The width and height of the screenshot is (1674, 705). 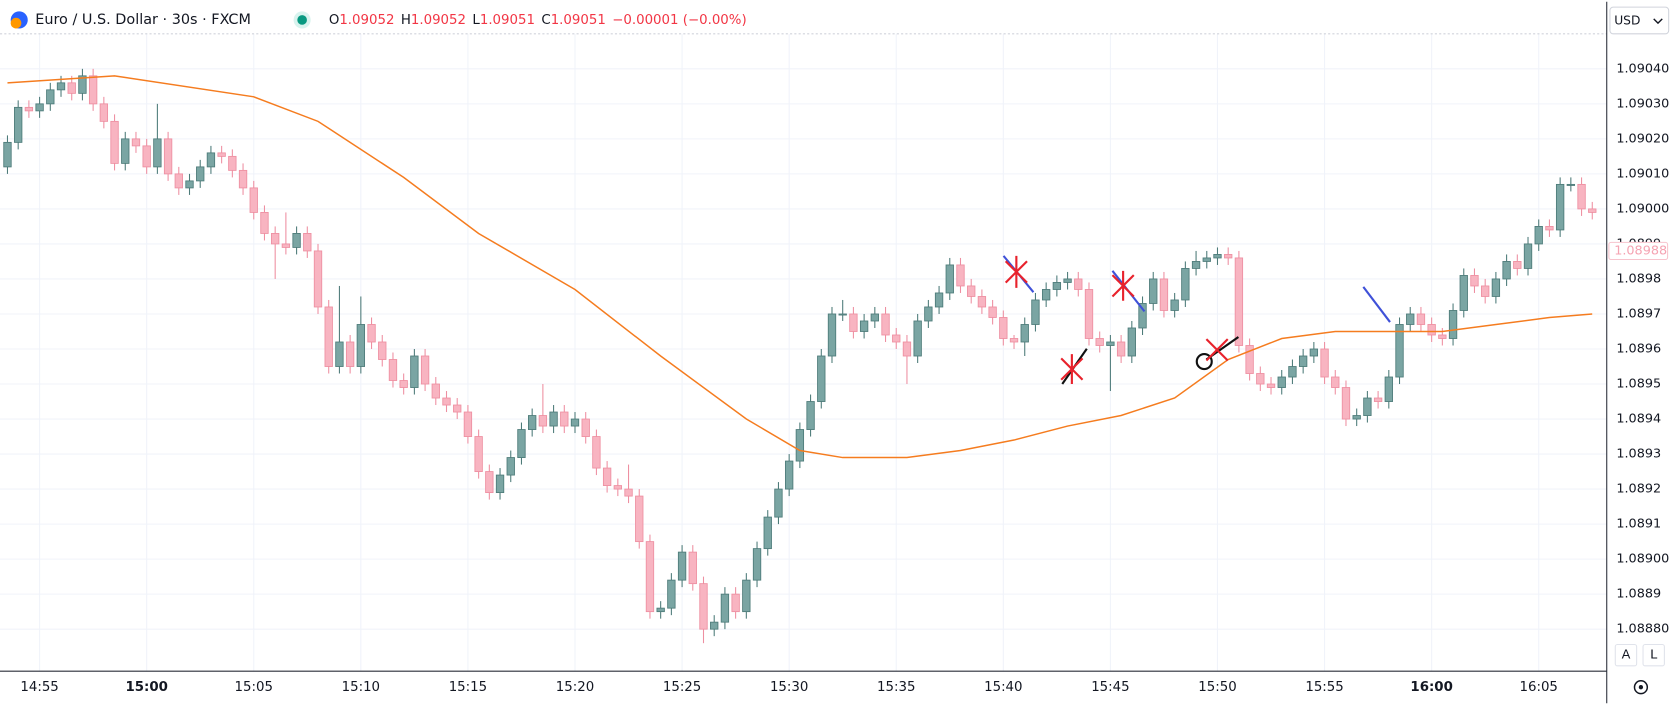 I want to click on ohlc-key: H, so click(x=406, y=20).